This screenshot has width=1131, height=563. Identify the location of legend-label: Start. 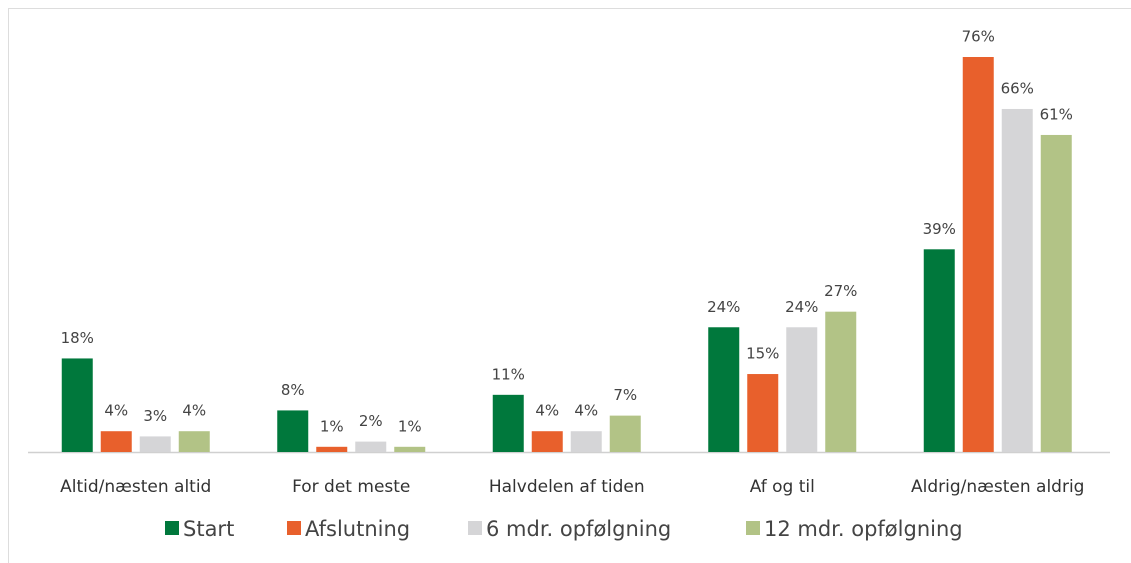
(208, 529).